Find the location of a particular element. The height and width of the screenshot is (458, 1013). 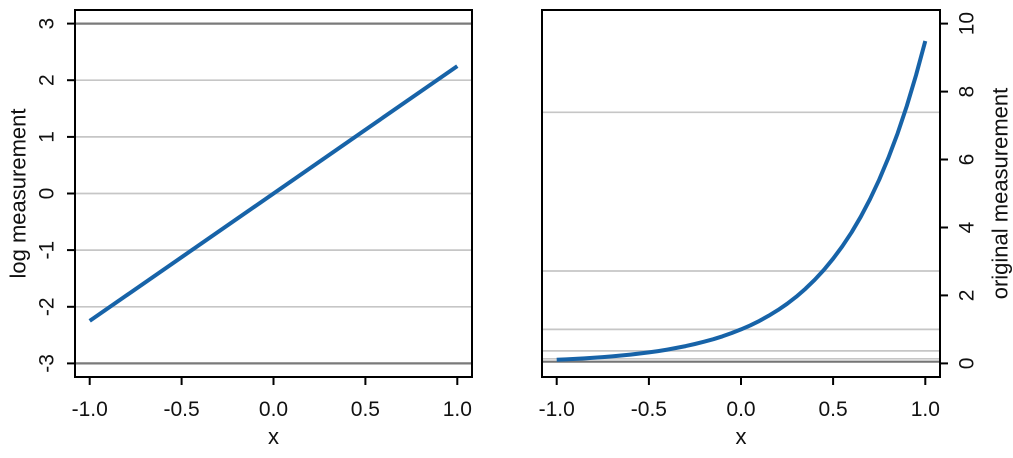

y-tick-label: -2 is located at coordinates (47, 306).